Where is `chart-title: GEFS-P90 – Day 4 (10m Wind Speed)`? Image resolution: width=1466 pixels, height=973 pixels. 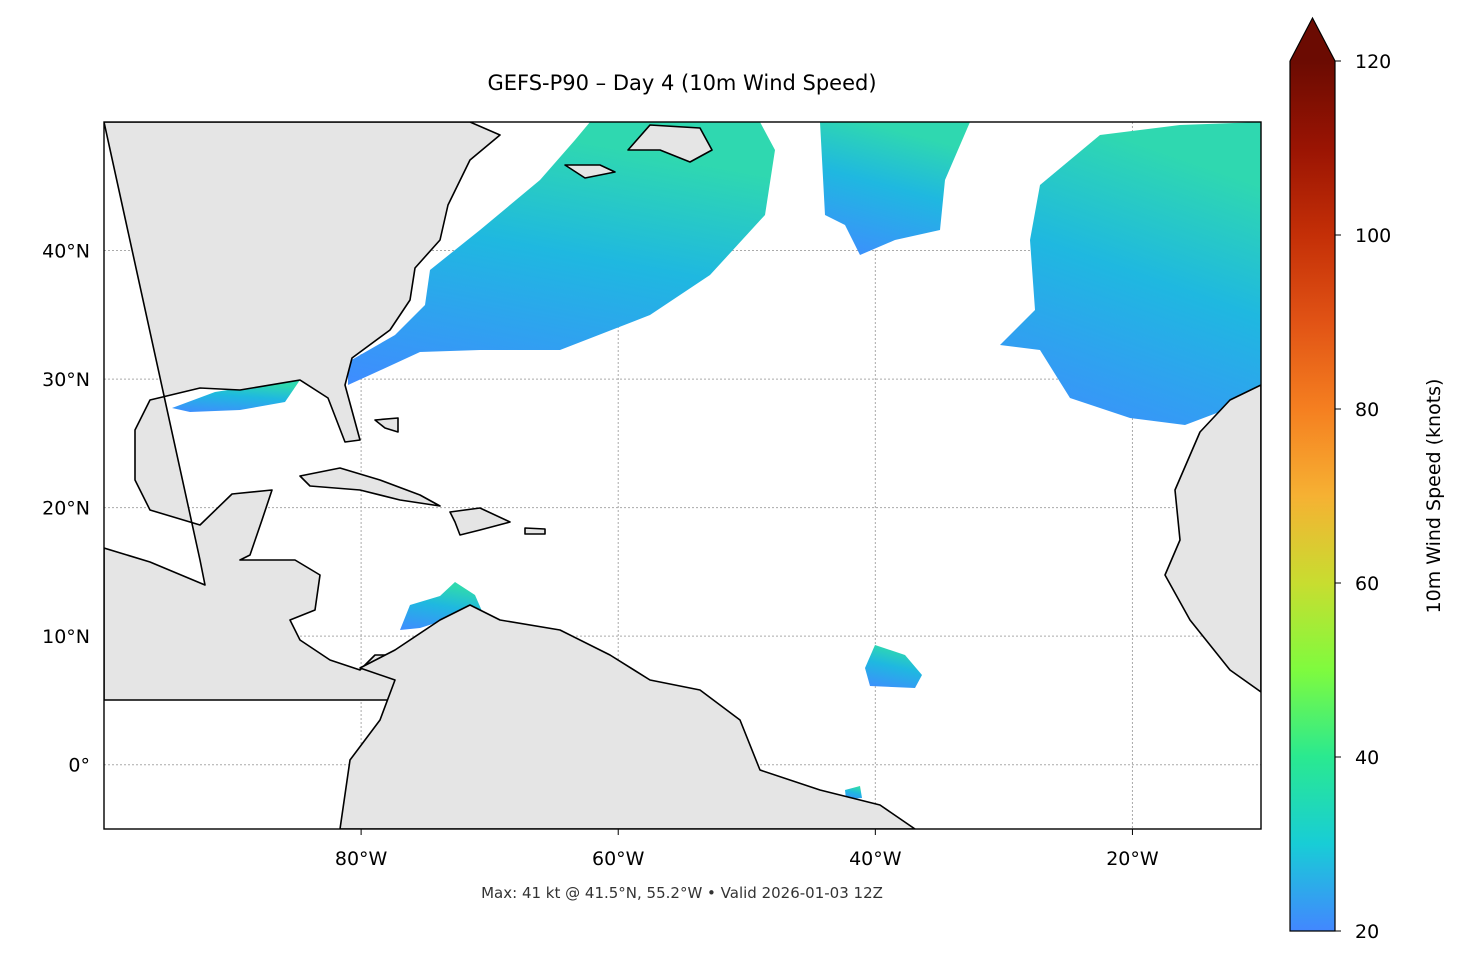 chart-title: GEFS-P90 – Day 4 (10m Wind Speed) is located at coordinates (681, 83).